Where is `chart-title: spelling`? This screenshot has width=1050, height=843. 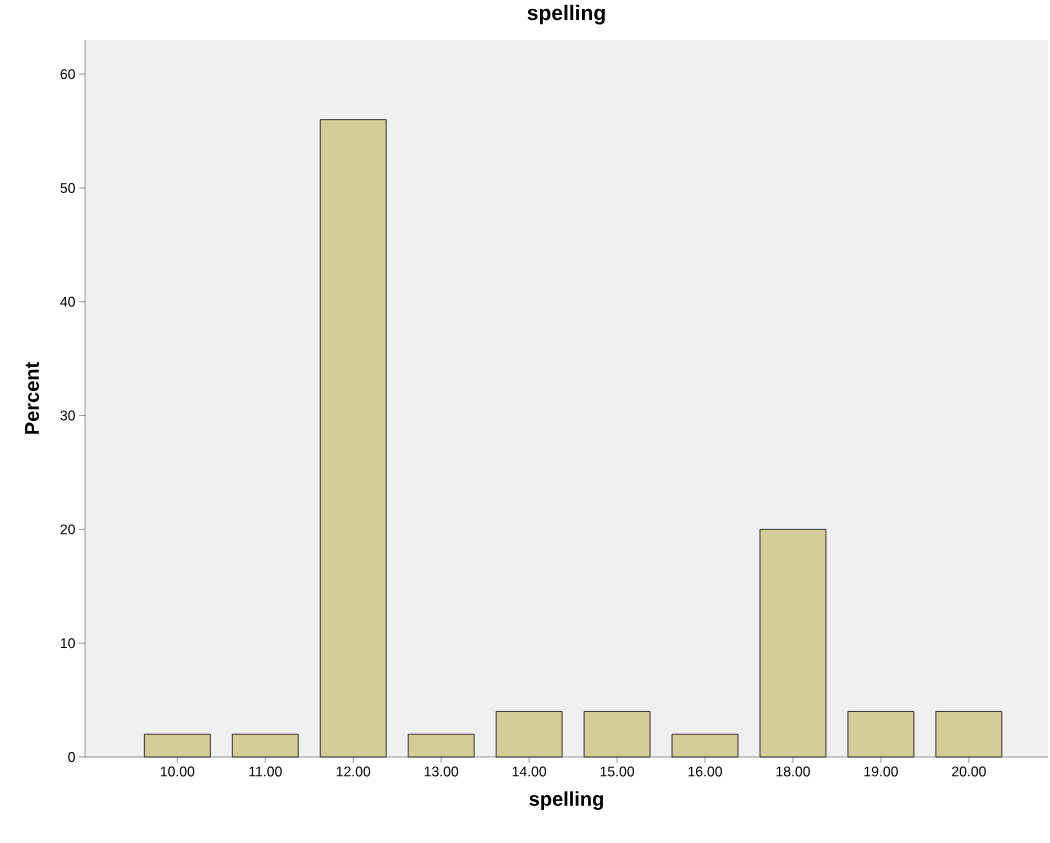 chart-title: spelling is located at coordinates (566, 14).